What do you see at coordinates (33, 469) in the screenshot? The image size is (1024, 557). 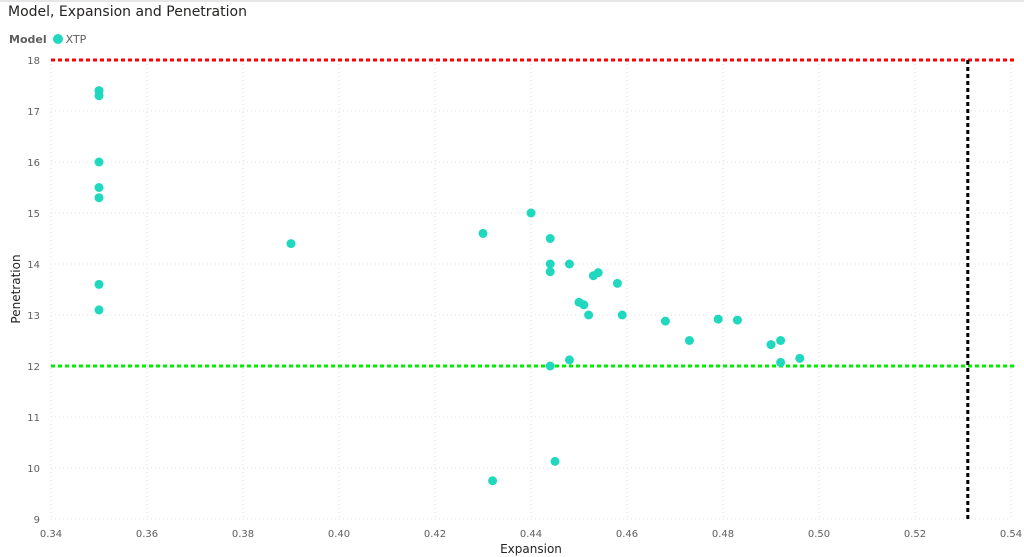 I see `y-tick-label: 10` at bounding box center [33, 469].